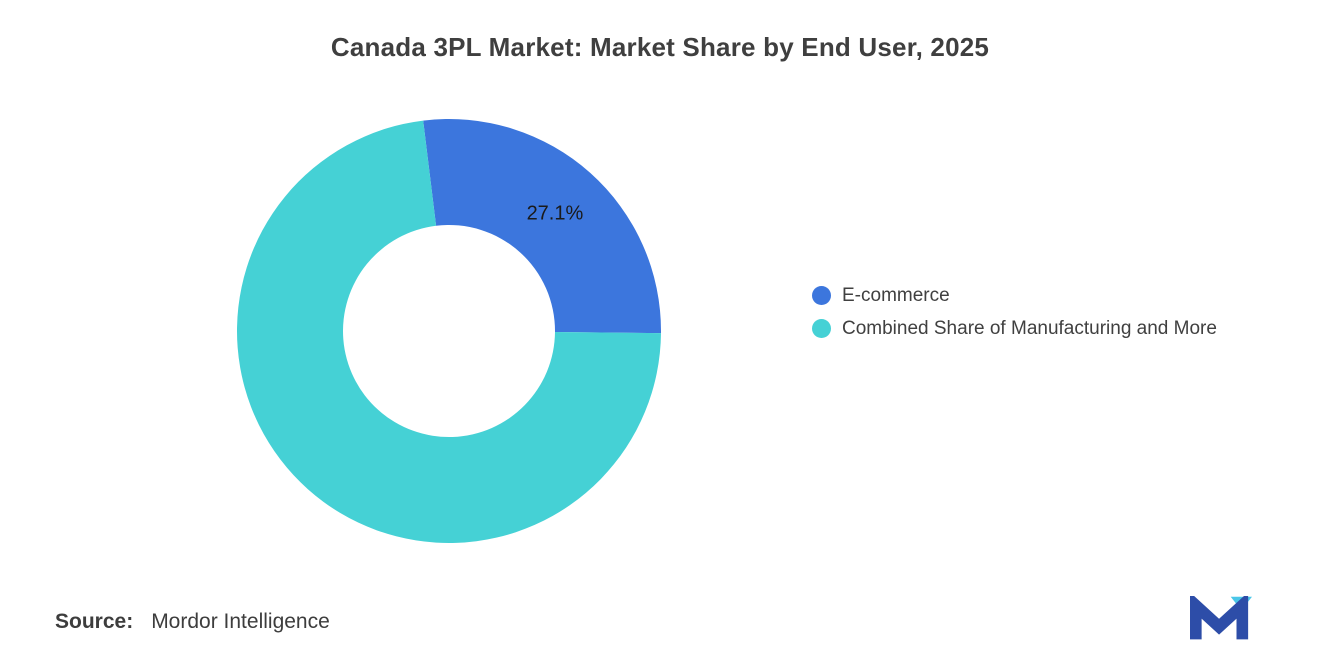 This screenshot has width=1320, height=665. What do you see at coordinates (240, 621) in the screenshot?
I see `source-value: Mordor Intelligence` at bounding box center [240, 621].